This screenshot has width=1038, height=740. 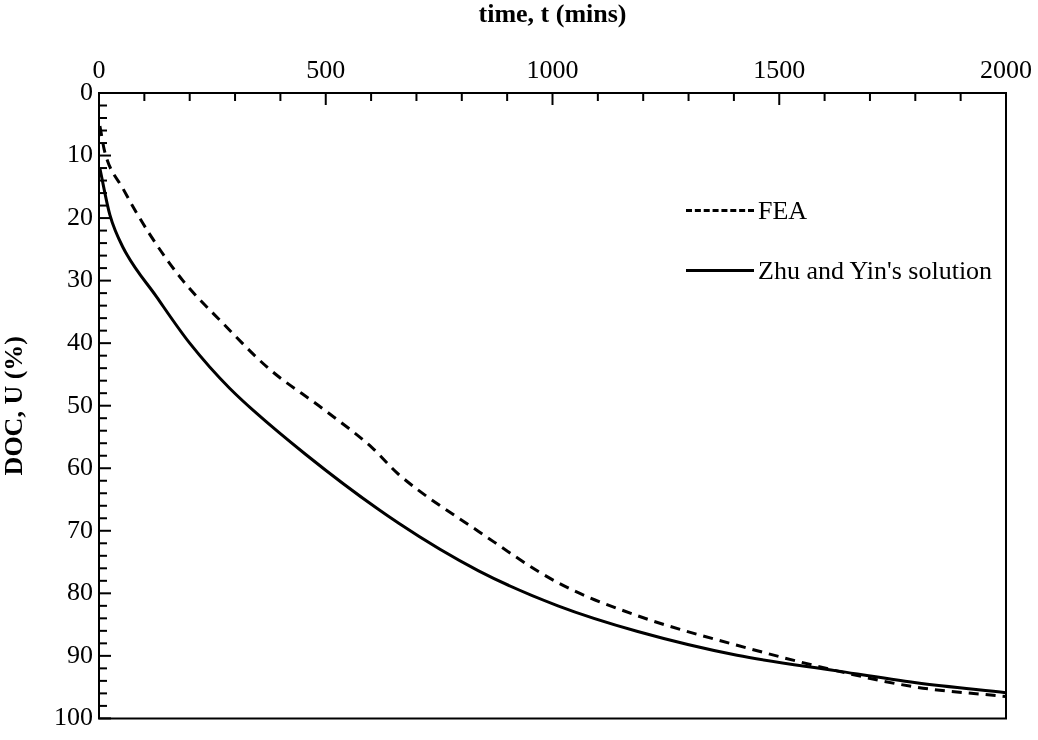 What do you see at coordinates (86, 91) in the screenshot?
I see `y-tick-label: 0` at bounding box center [86, 91].